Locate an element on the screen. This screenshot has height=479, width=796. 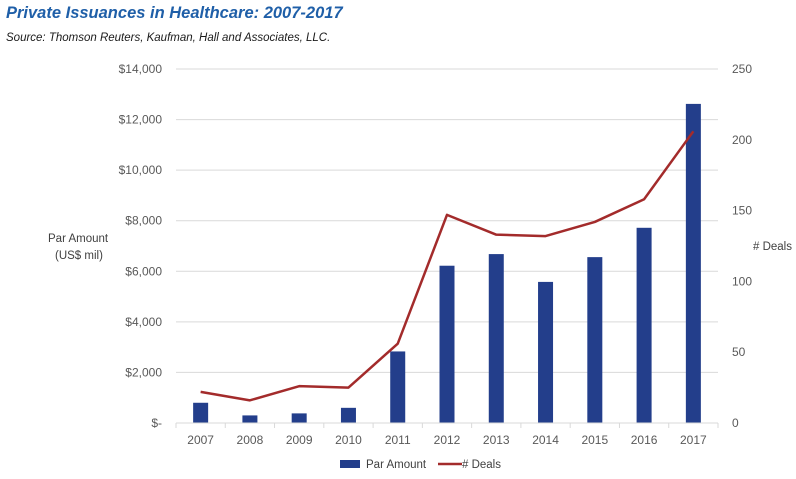
bar-2007 is located at coordinates (201, 412).